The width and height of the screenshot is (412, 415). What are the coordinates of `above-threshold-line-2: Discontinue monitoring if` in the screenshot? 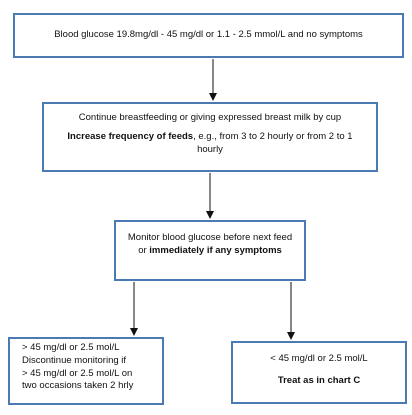 It's located at (74, 360).